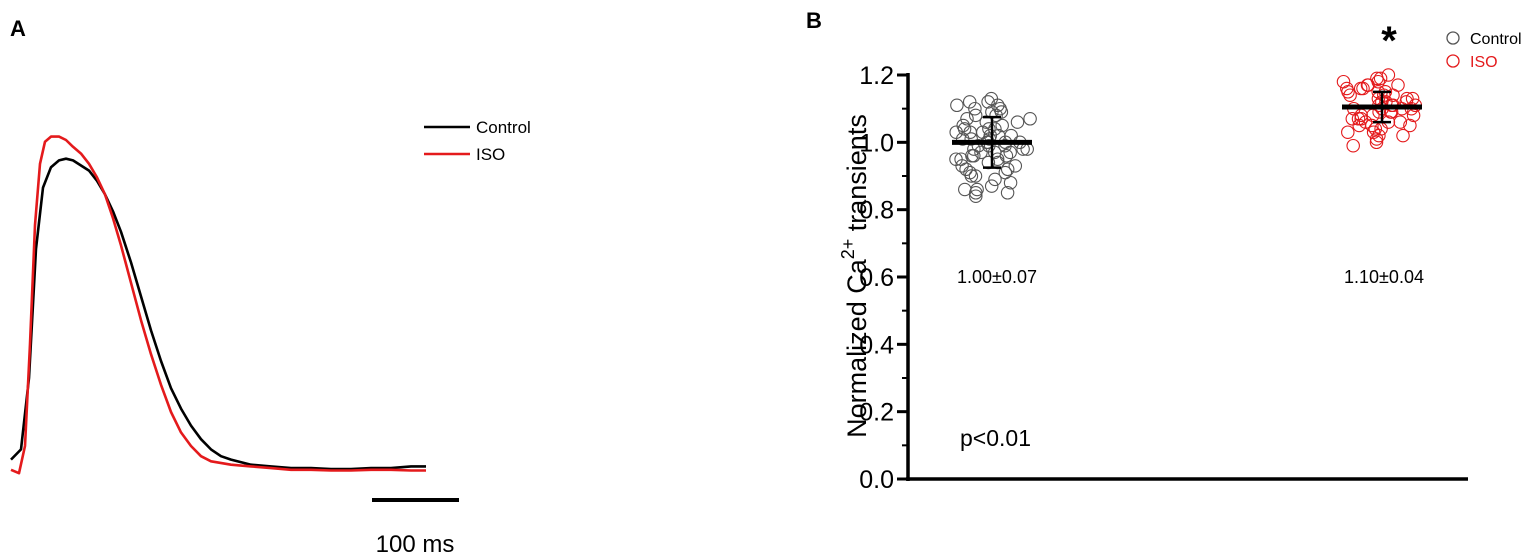 Image resolution: width=1535 pixels, height=556 pixels. Describe the element at coordinates (857, 348) in the screenshot. I see `y-axis-title-main: Normalized Ca` at that location.